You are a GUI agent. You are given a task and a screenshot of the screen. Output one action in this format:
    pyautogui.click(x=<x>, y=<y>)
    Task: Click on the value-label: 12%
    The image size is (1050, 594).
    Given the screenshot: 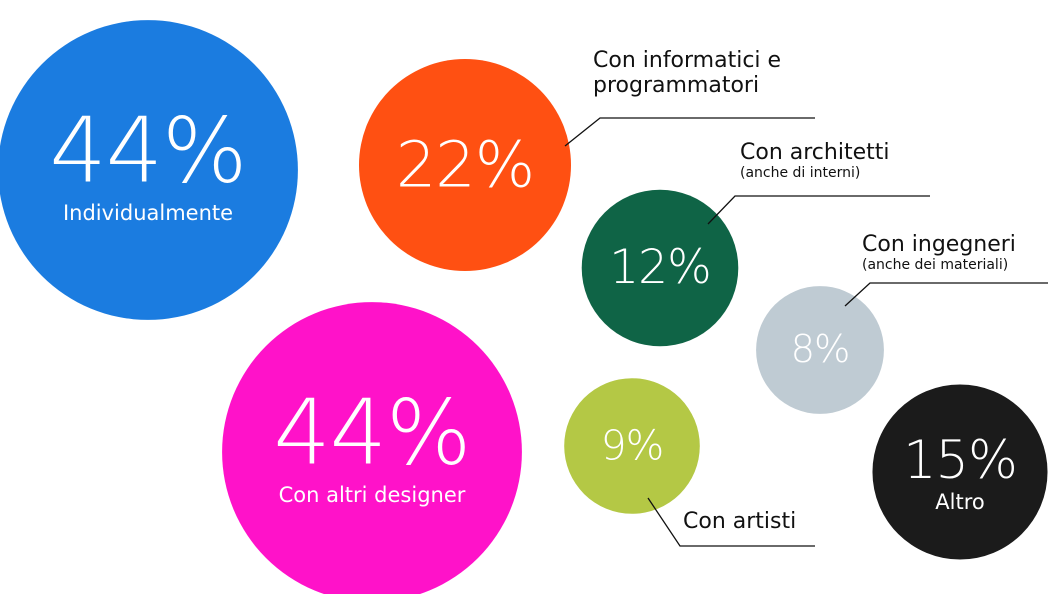 What is the action you would take?
    pyautogui.click(x=660, y=267)
    